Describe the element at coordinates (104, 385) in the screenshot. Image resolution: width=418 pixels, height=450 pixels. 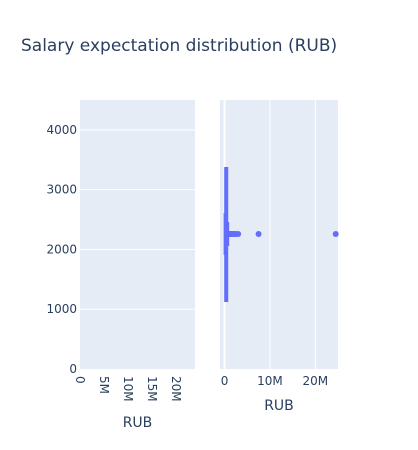
I see `histogram-x-tick-label: 5M` at that location.